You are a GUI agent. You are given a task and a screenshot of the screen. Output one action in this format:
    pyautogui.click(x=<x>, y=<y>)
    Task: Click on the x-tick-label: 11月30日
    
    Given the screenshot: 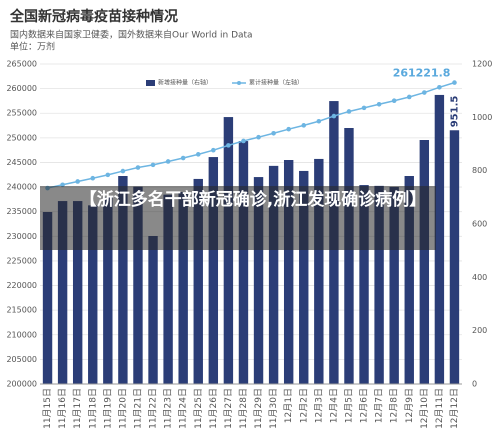 What is the action you would take?
    pyautogui.click(x=273, y=408)
    